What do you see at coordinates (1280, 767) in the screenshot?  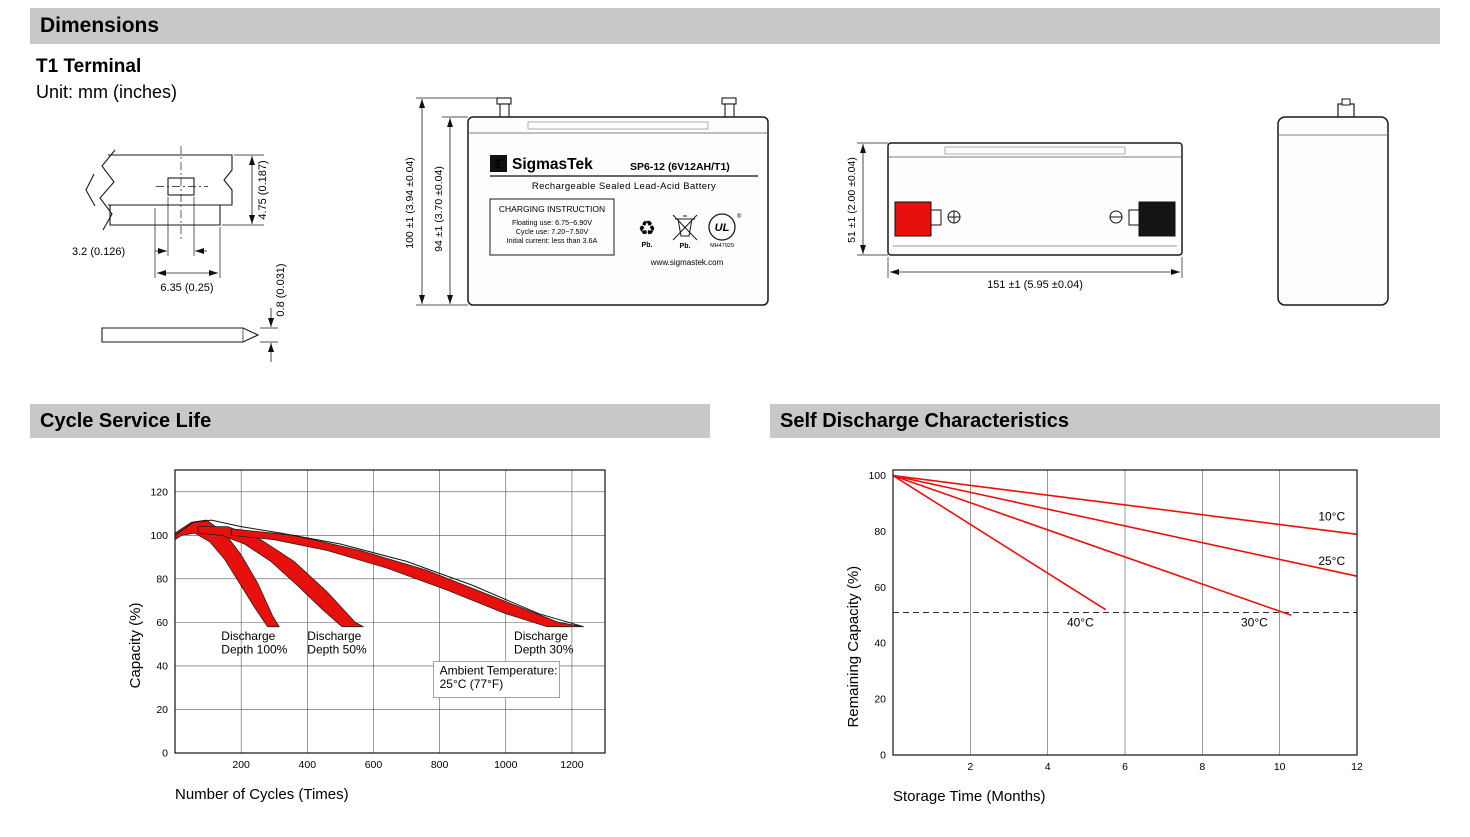 I see `x-tick-label: 10` at bounding box center [1280, 767].